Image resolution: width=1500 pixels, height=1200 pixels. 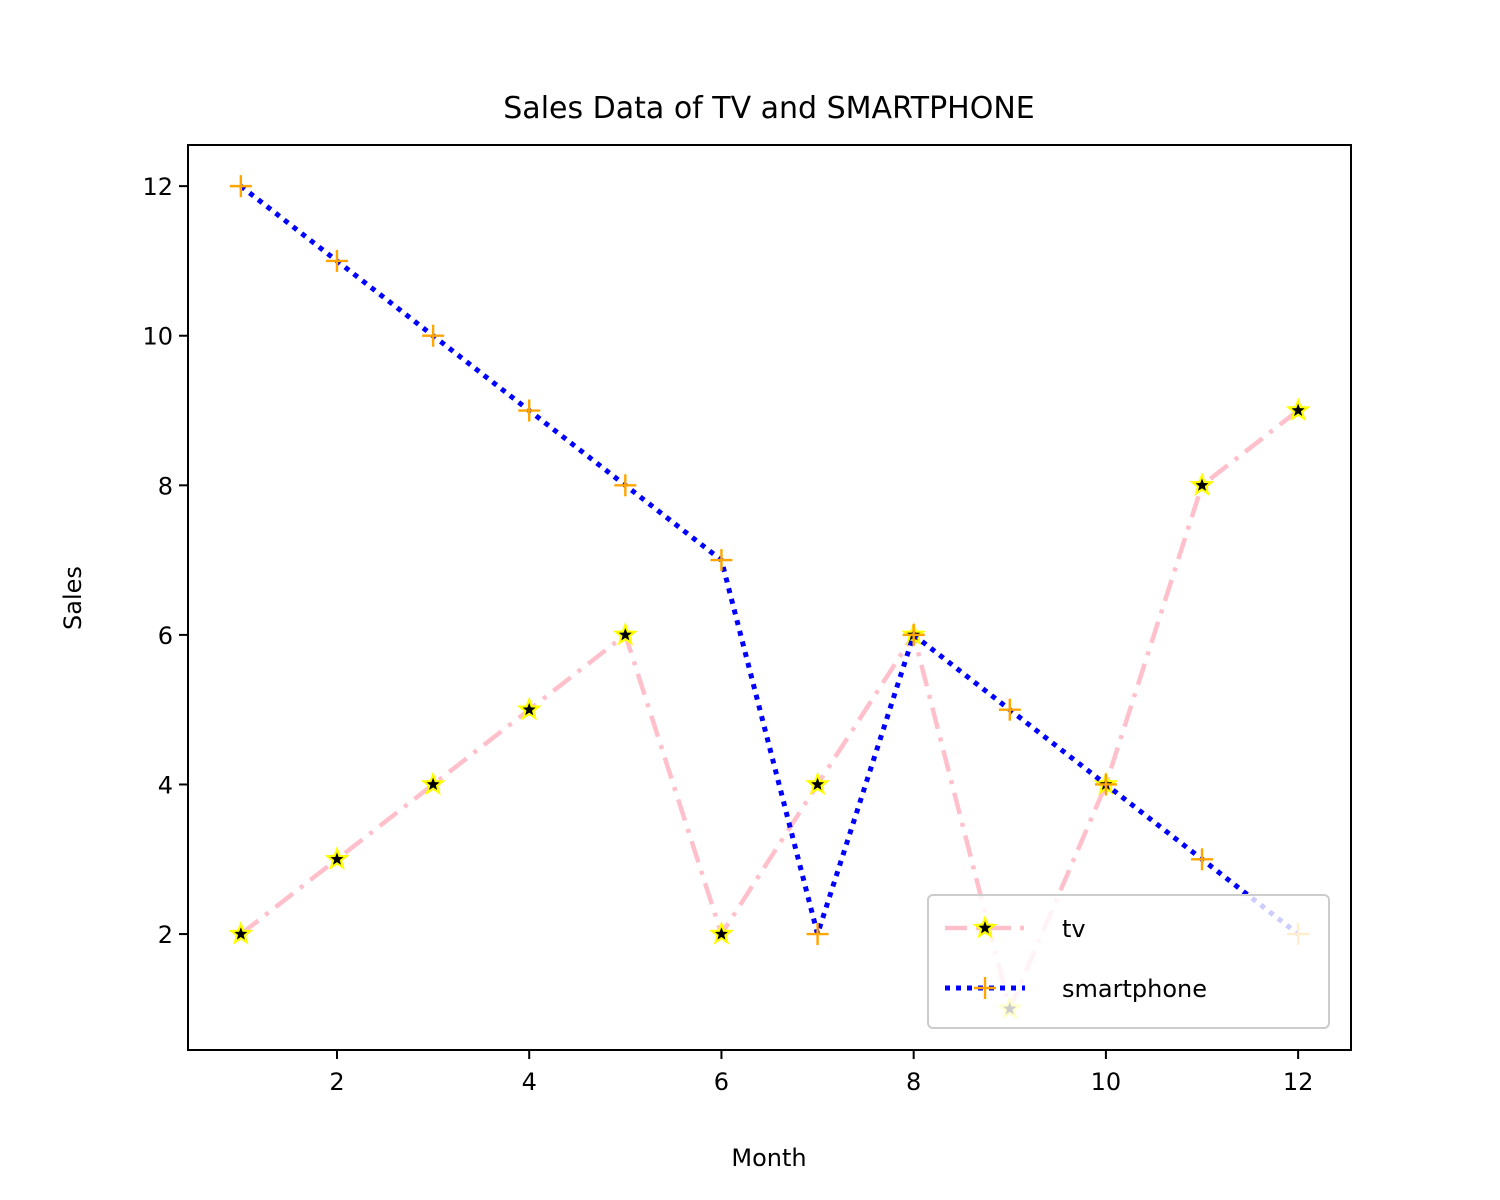 What do you see at coordinates (768, 108) in the screenshot?
I see `chart-title: Sales Data of TV and SMARTPHONE` at bounding box center [768, 108].